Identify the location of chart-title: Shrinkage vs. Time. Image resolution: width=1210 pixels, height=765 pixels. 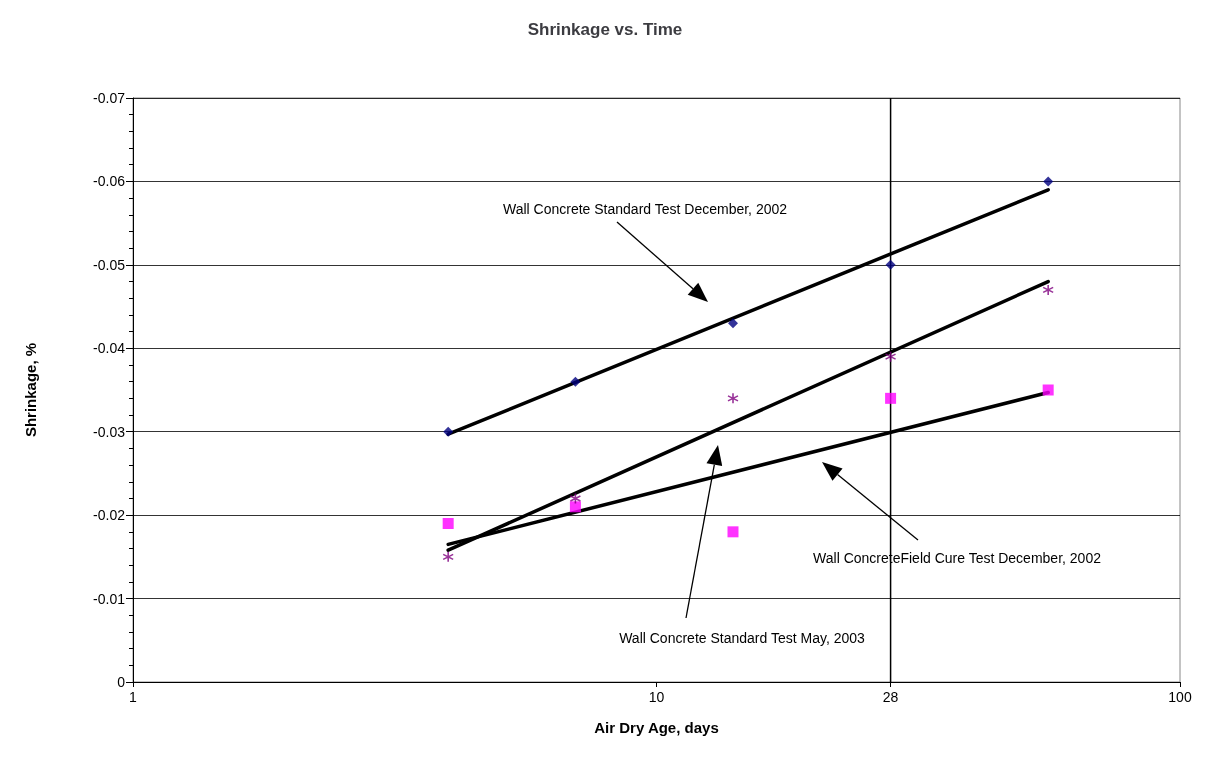
(605, 29).